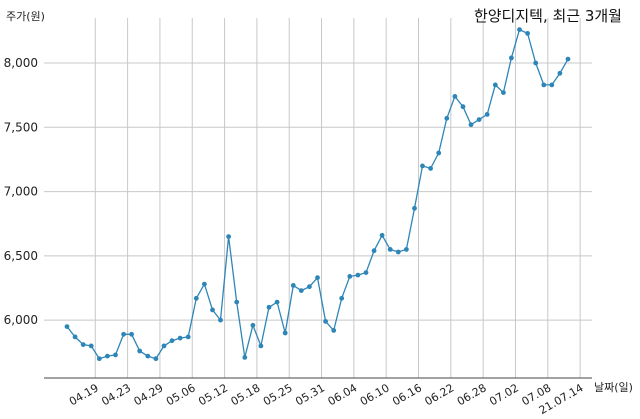 The image size is (640, 419). I want to click on y-tick-label: 6,000, so click(21, 320).